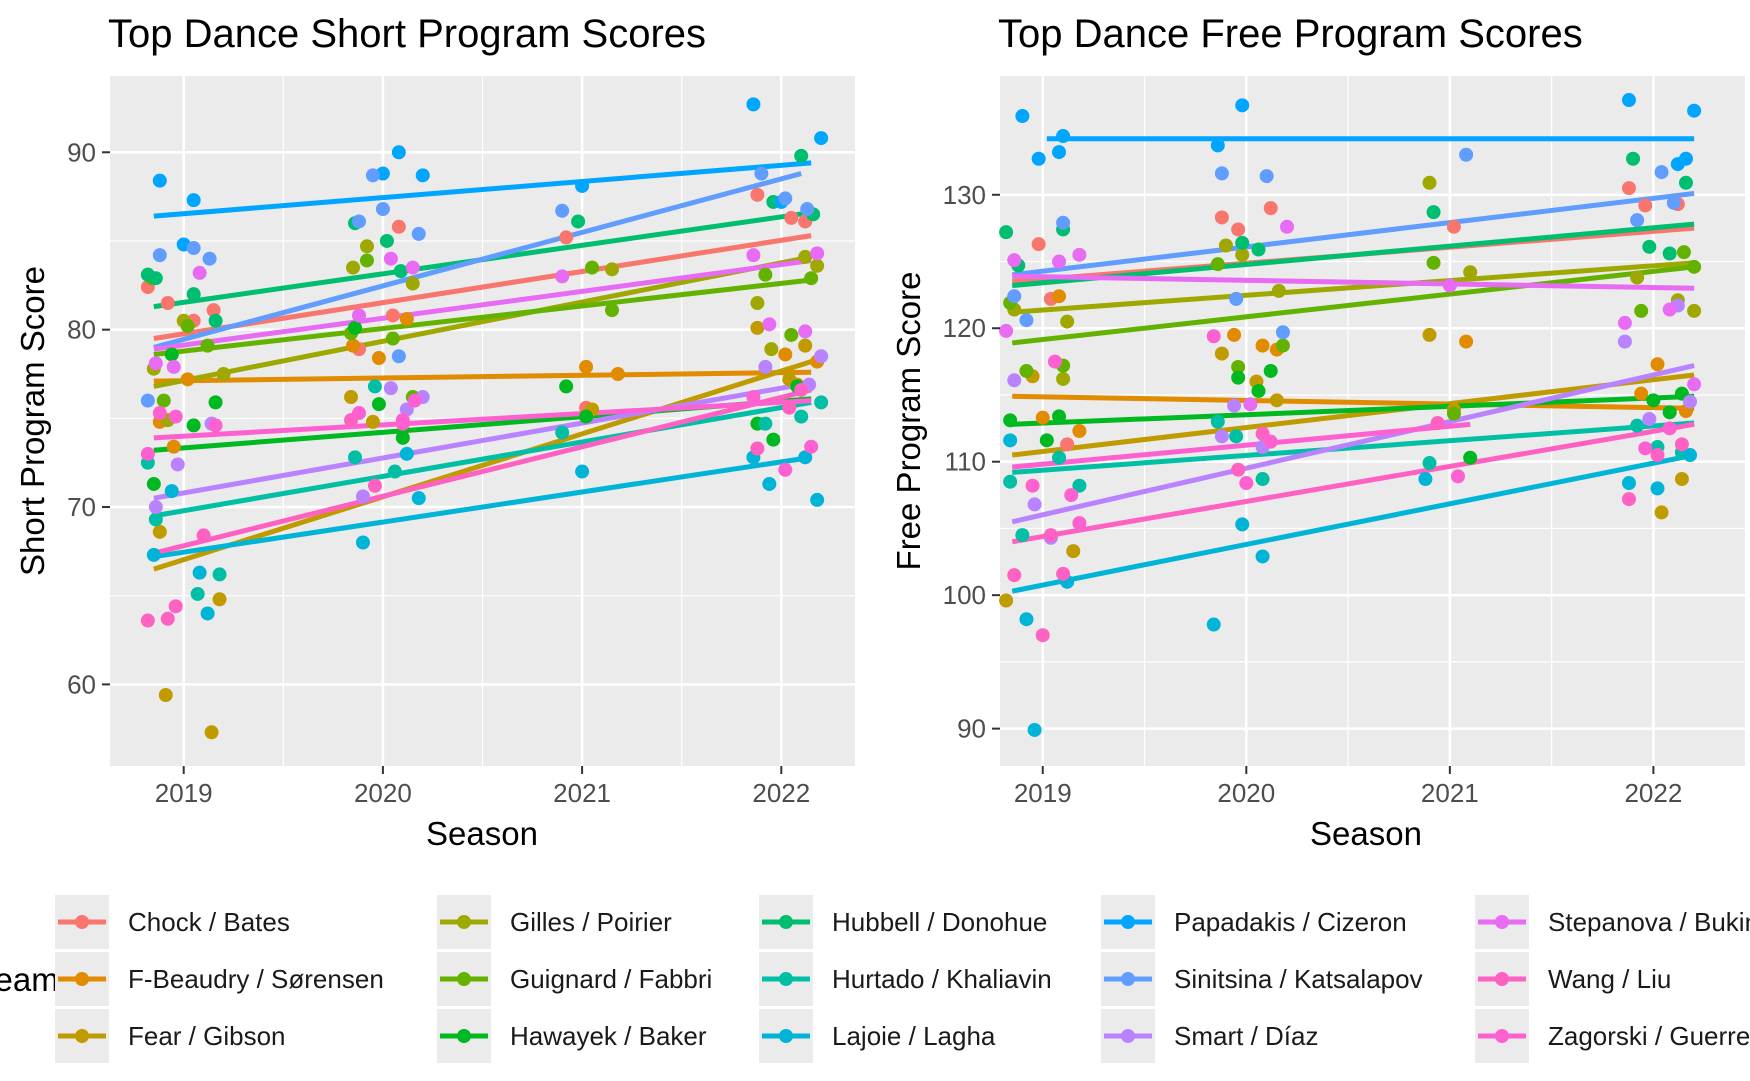  Describe the element at coordinates (554, 922) in the screenshot. I see `legend-item-gilles-poirier: Gilles / Poirier` at that location.